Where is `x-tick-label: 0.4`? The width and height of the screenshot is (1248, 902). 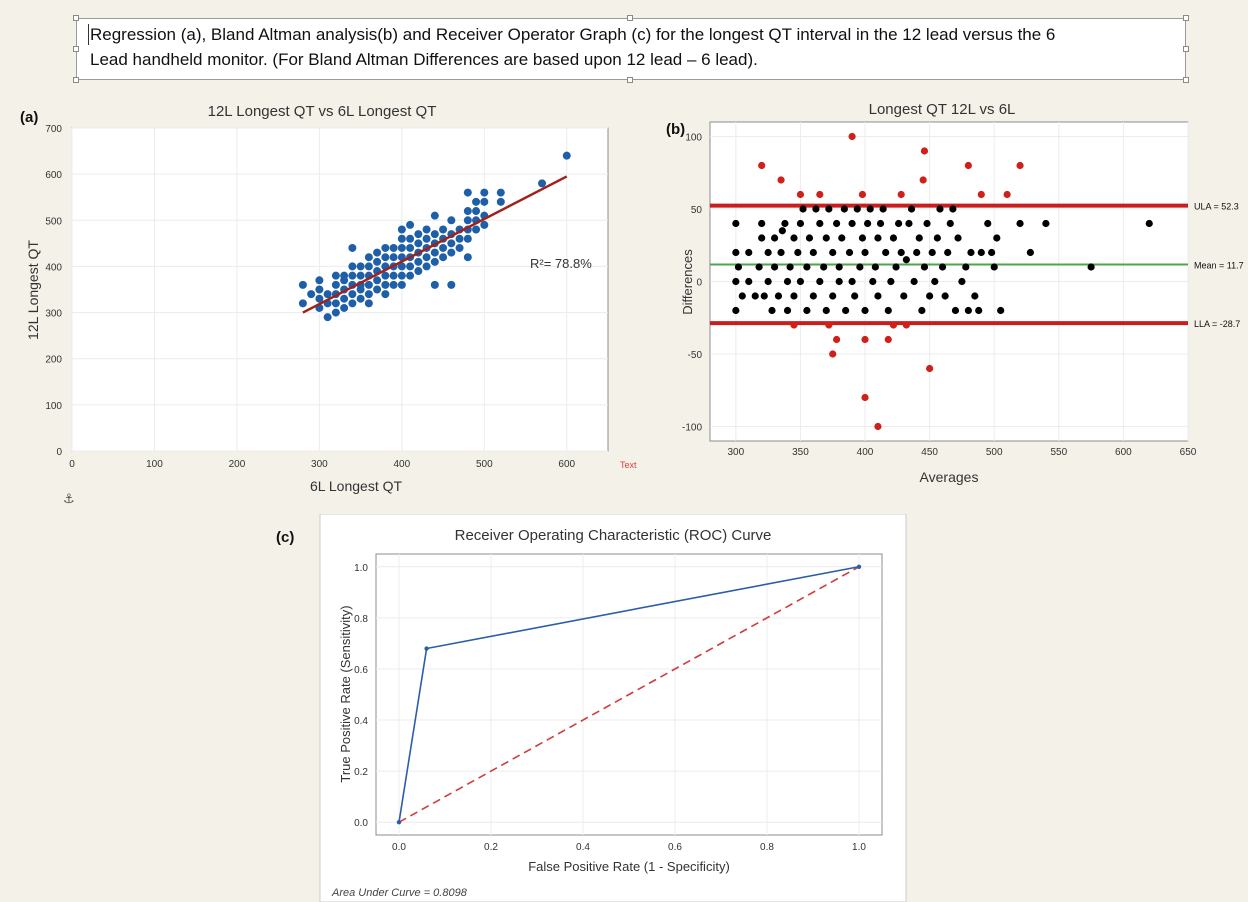
x-tick-label: 0.4 is located at coordinates (583, 847).